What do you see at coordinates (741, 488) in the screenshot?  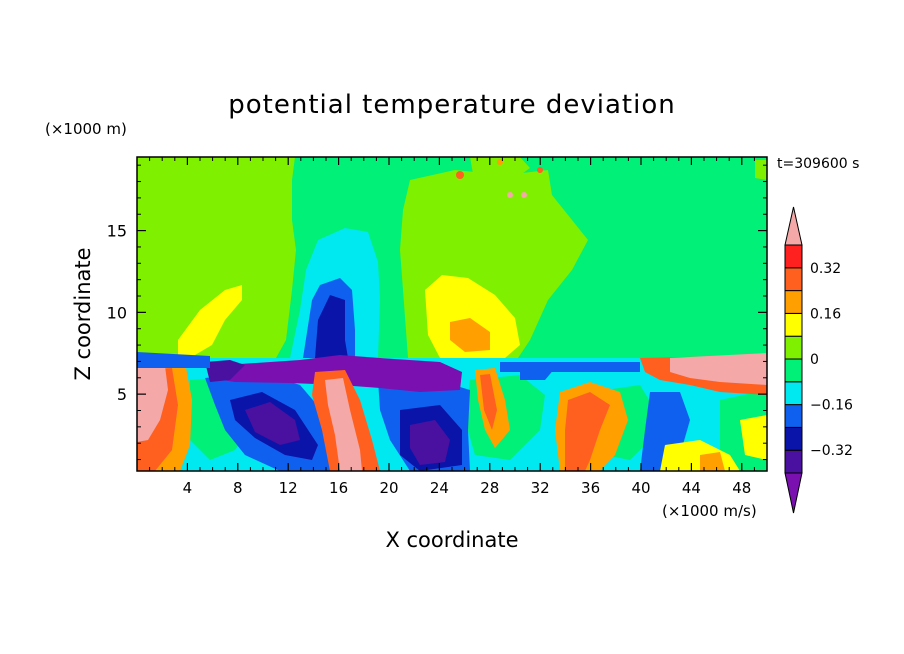 I see `x-tick-label: 48` at bounding box center [741, 488].